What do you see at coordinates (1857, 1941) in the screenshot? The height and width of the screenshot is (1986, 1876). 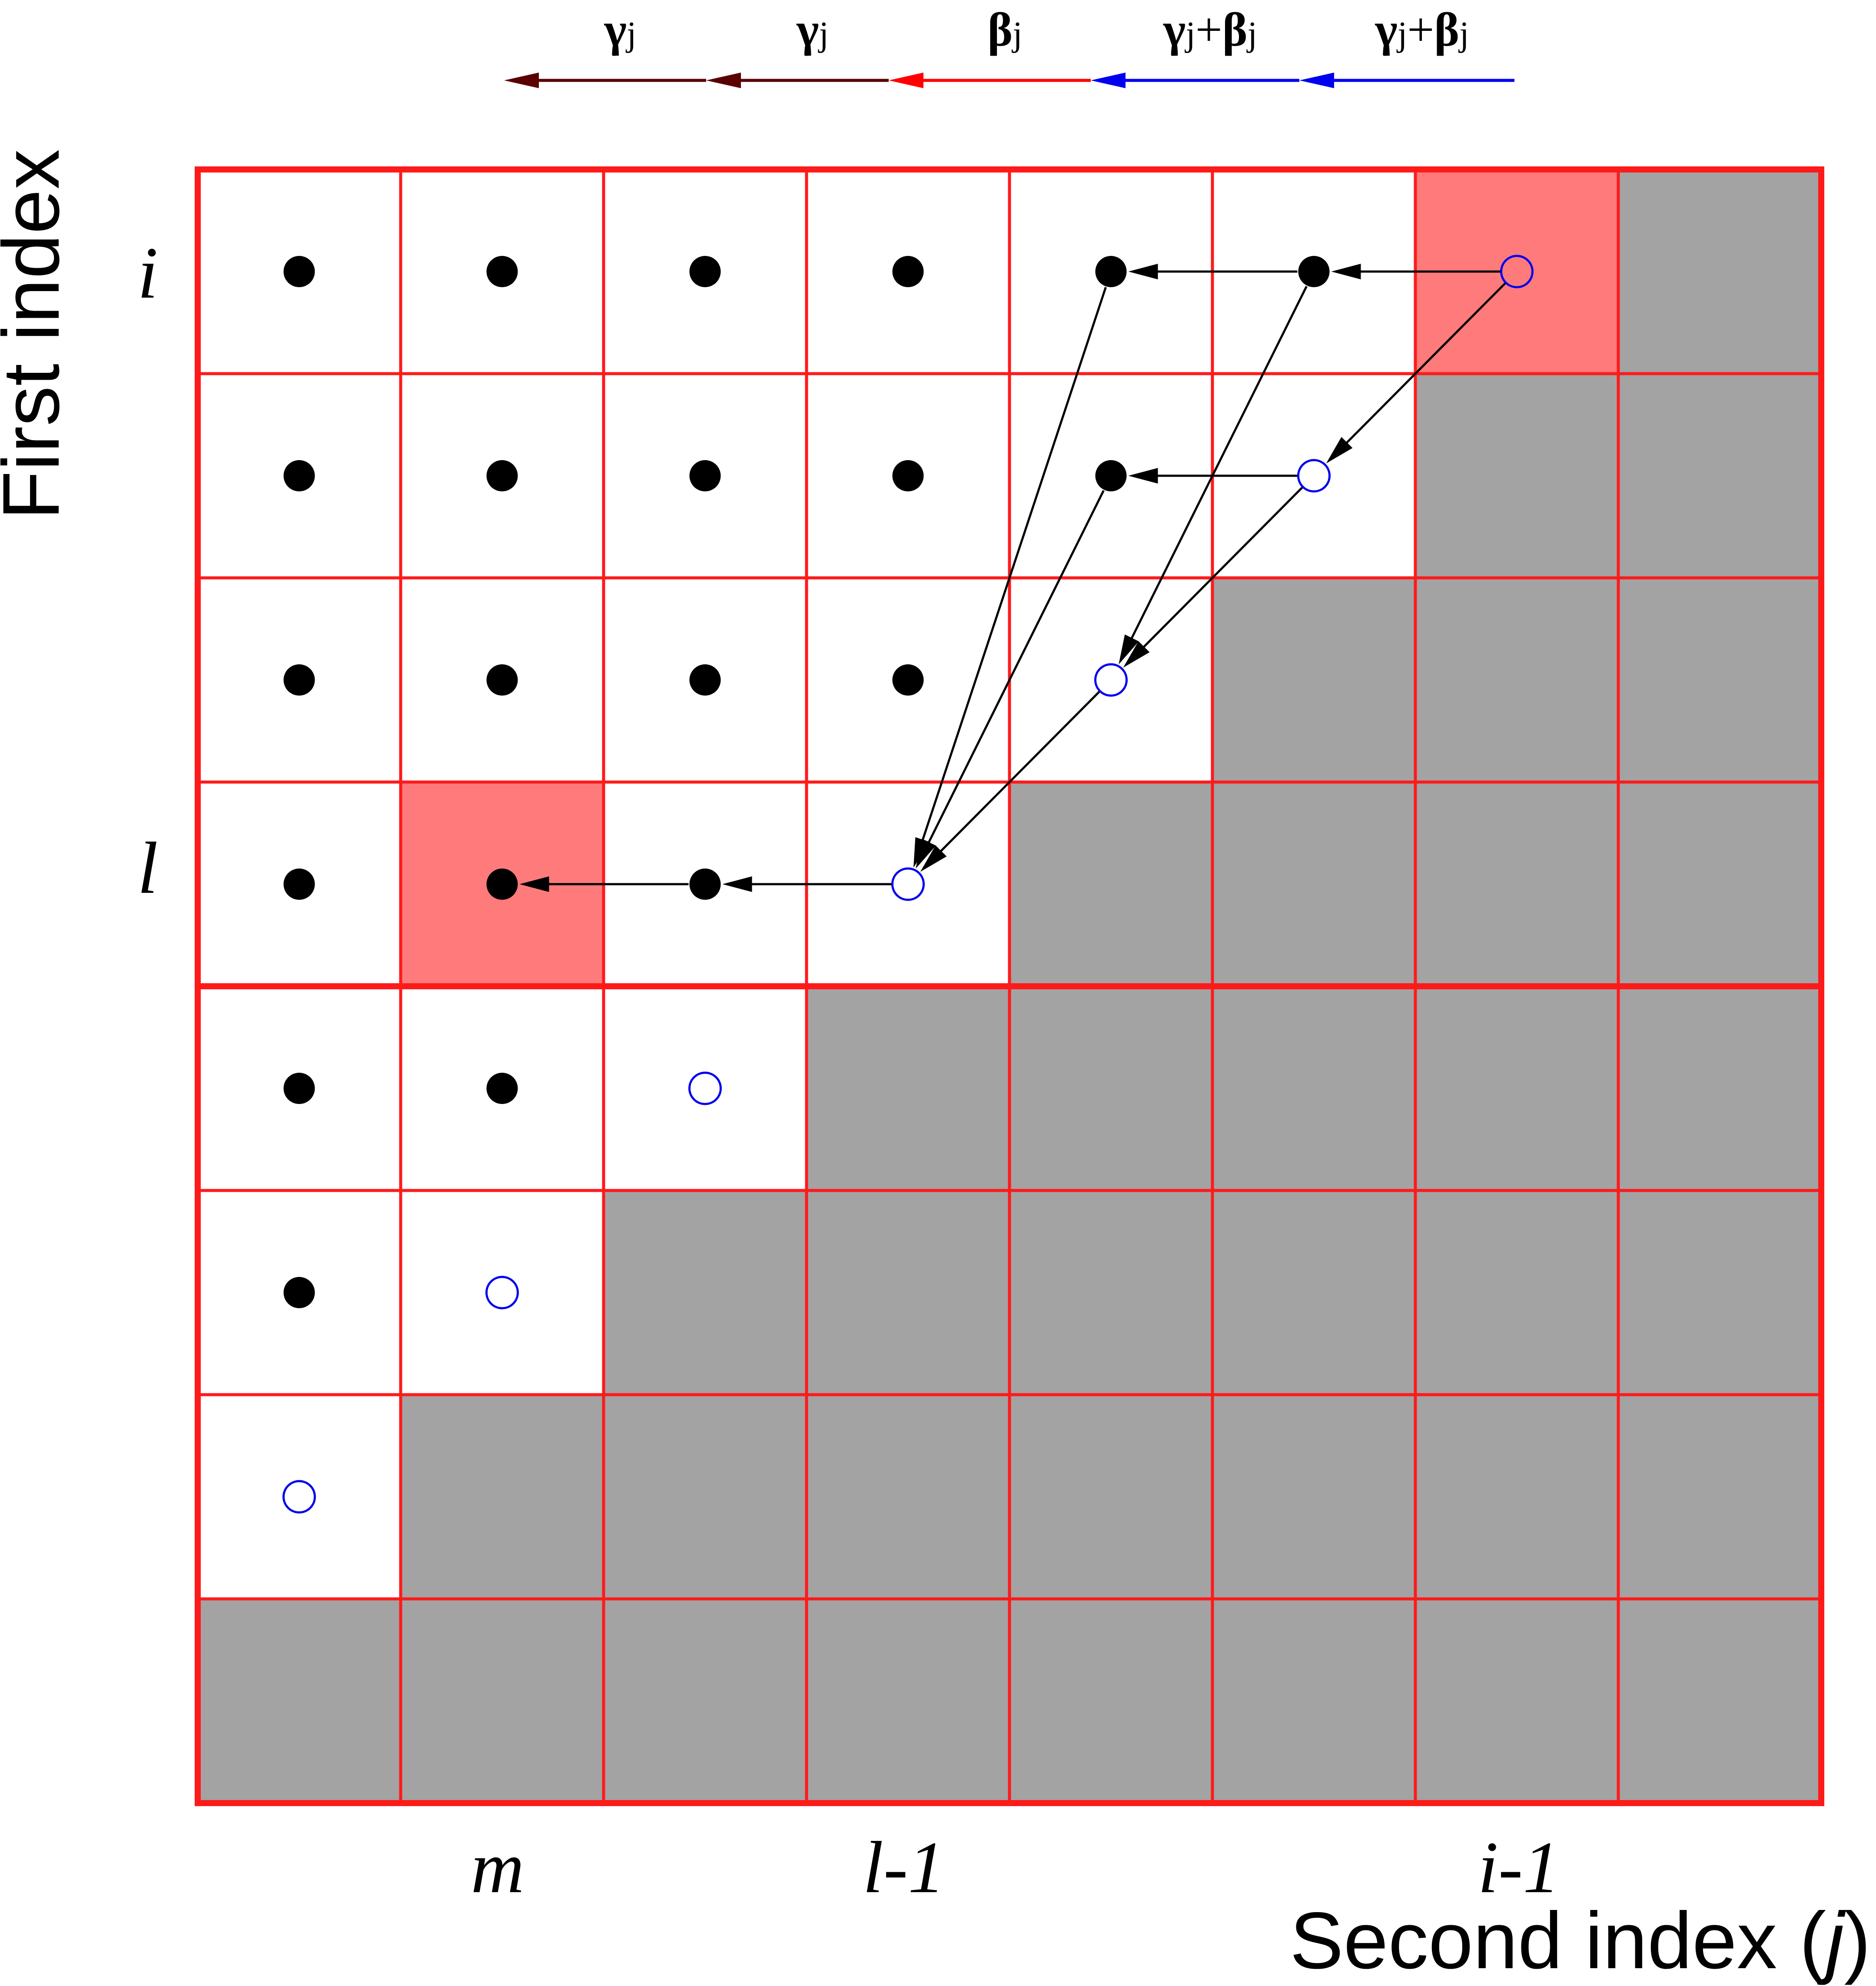 I see `x-axis-title-close: )` at bounding box center [1857, 1941].